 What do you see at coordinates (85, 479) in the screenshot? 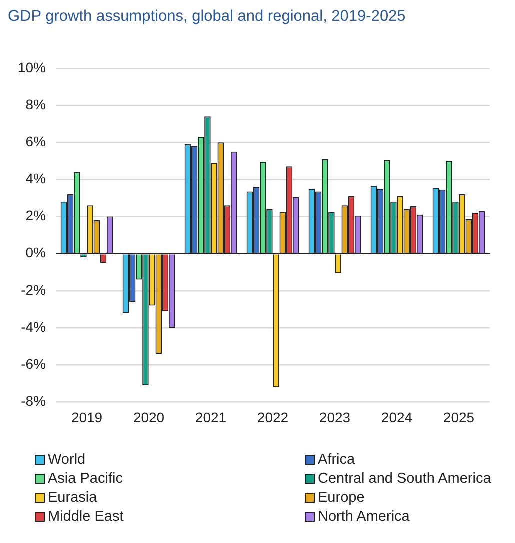
I see `legend-label: Asia Pacific` at bounding box center [85, 479].